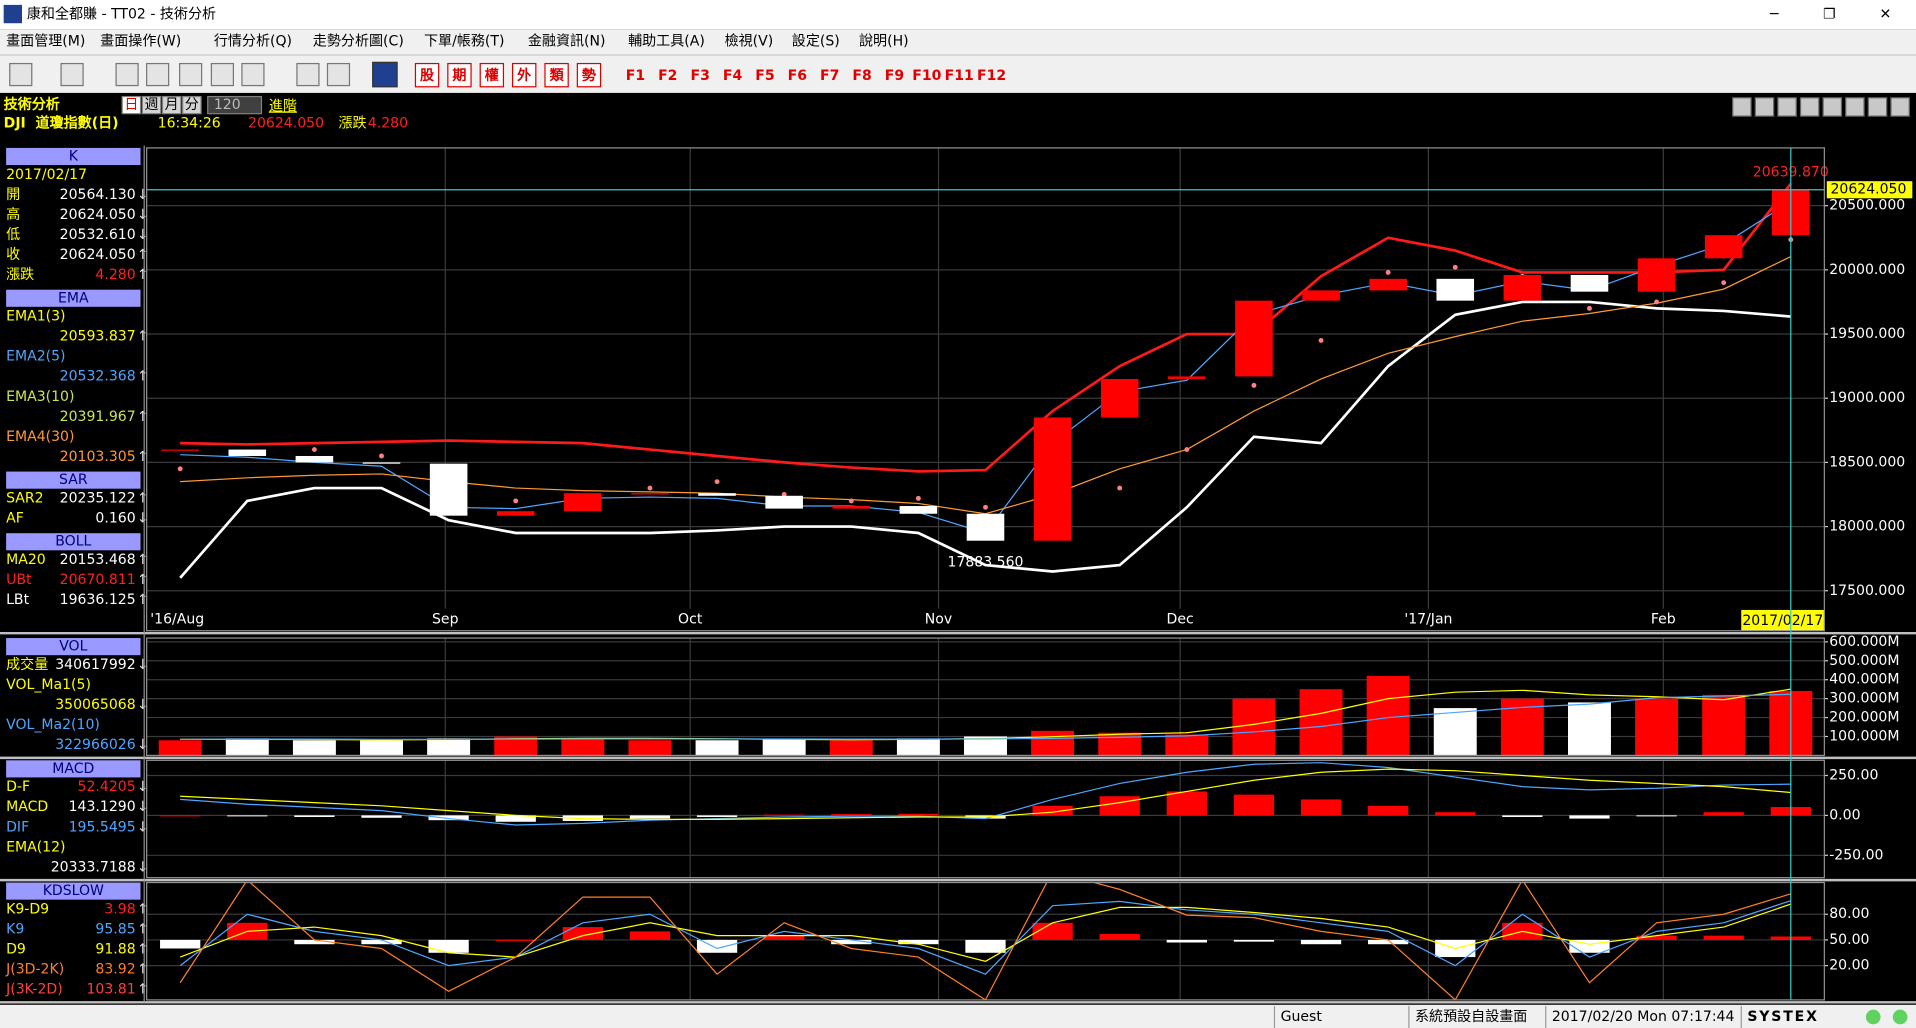 The width and height of the screenshot is (1916, 1028). I want to click on info-label: 漲跌, so click(20, 275).